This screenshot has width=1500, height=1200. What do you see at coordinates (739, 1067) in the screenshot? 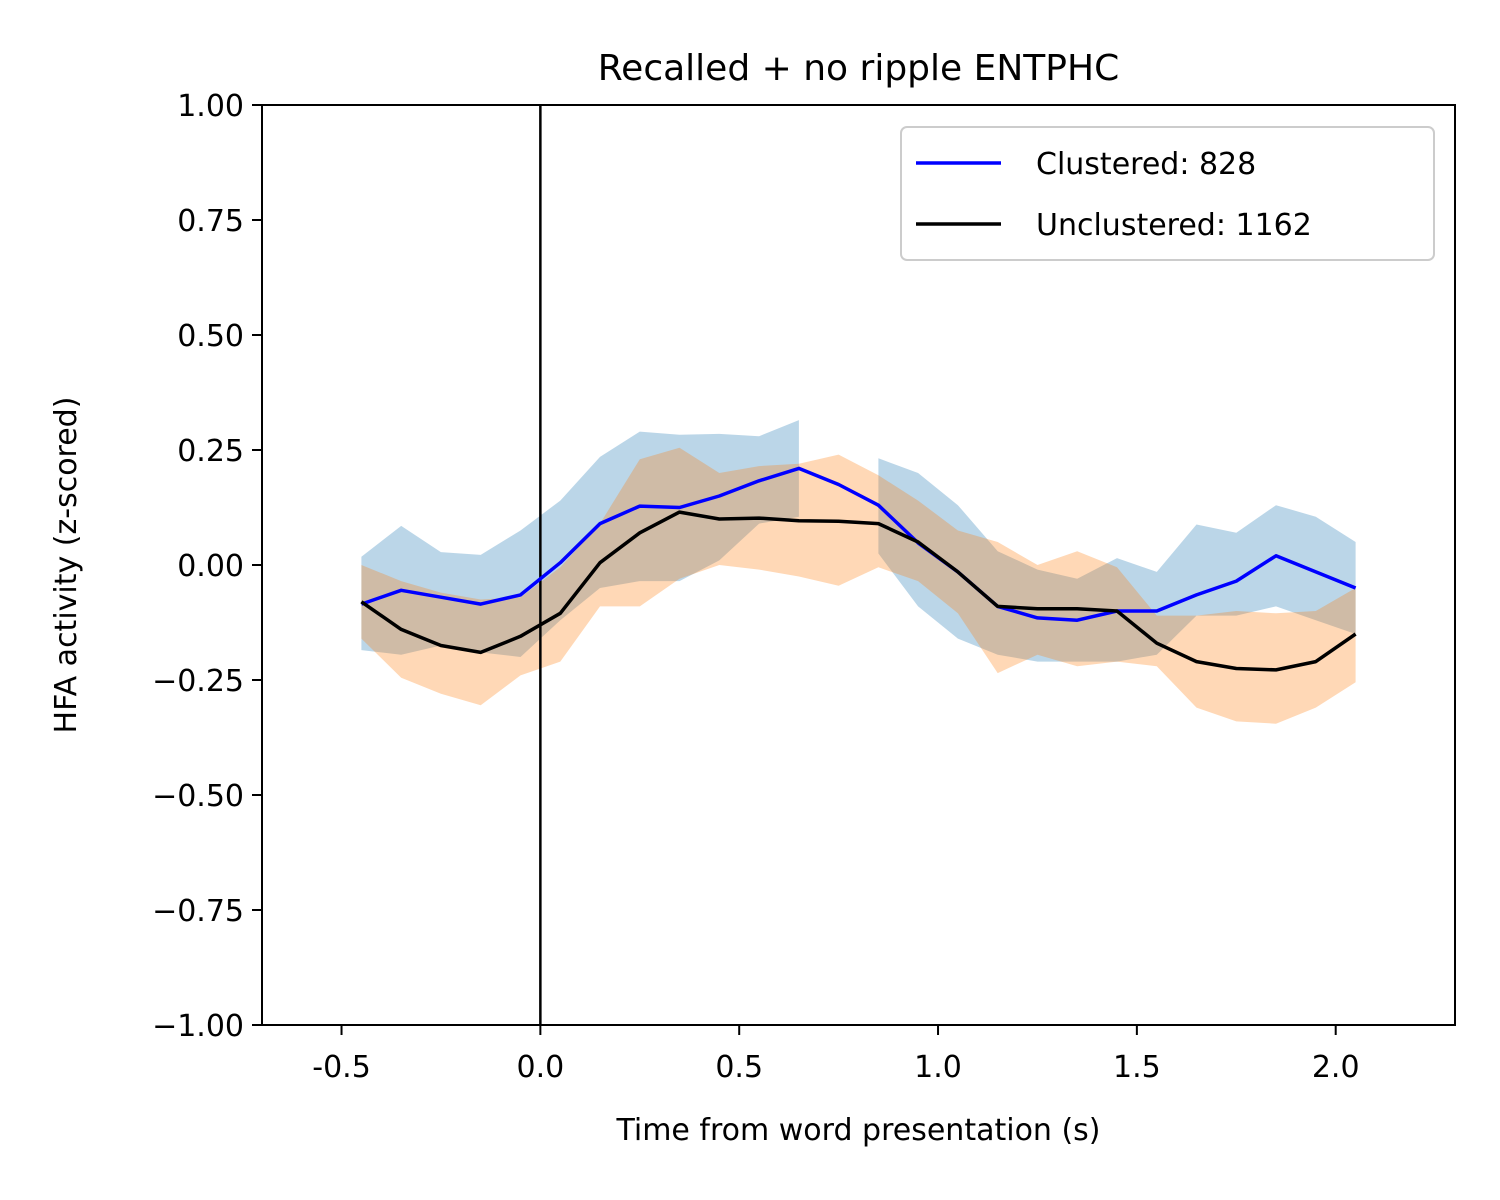
I see `x-tick-label: 0.5` at bounding box center [739, 1067].